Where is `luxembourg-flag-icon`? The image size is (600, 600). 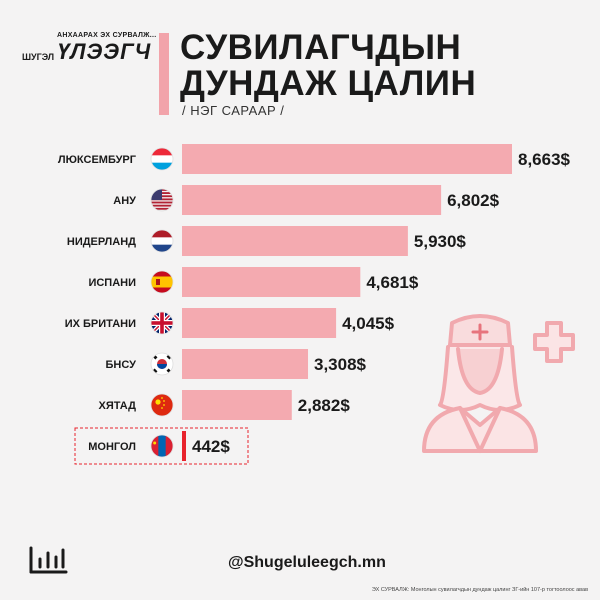 luxembourg-flag-icon is located at coordinates (162, 159).